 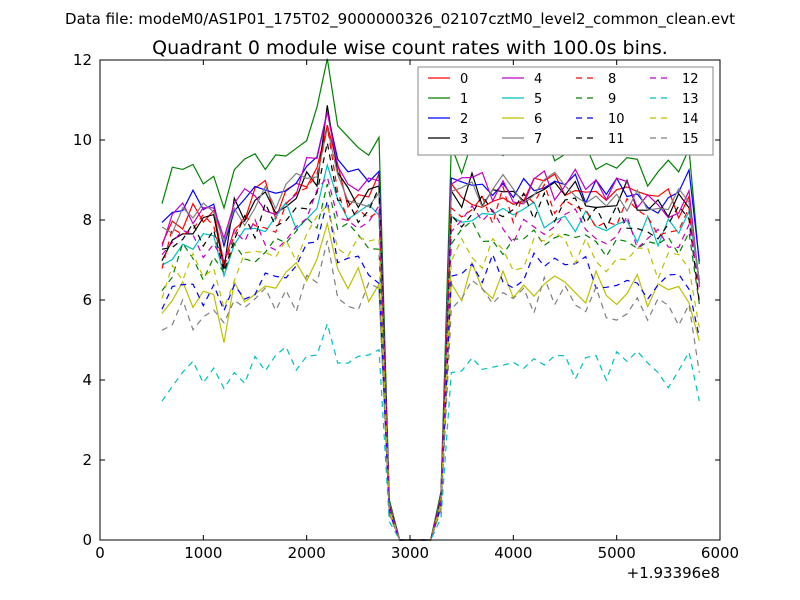 What do you see at coordinates (690, 119) in the screenshot?
I see `legend-label-14: 14` at bounding box center [690, 119].